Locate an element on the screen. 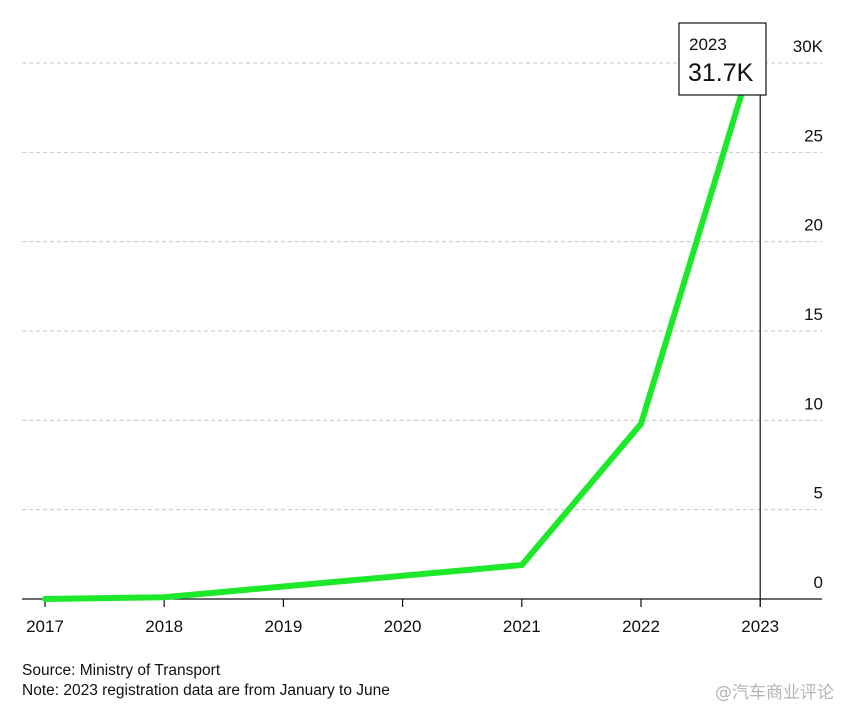  annotation-callout: 2023 31.7K is located at coordinates (722, 59).